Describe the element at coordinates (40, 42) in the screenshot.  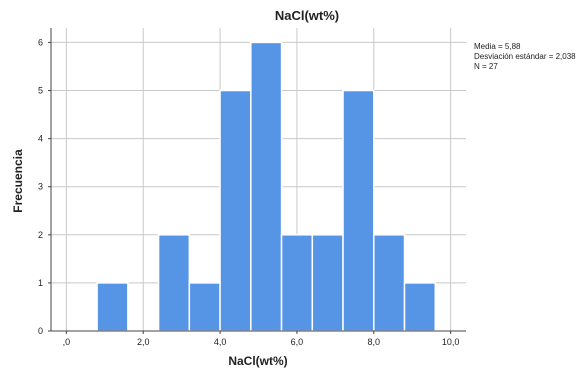
I see `y-tick-label: 6` at that location.